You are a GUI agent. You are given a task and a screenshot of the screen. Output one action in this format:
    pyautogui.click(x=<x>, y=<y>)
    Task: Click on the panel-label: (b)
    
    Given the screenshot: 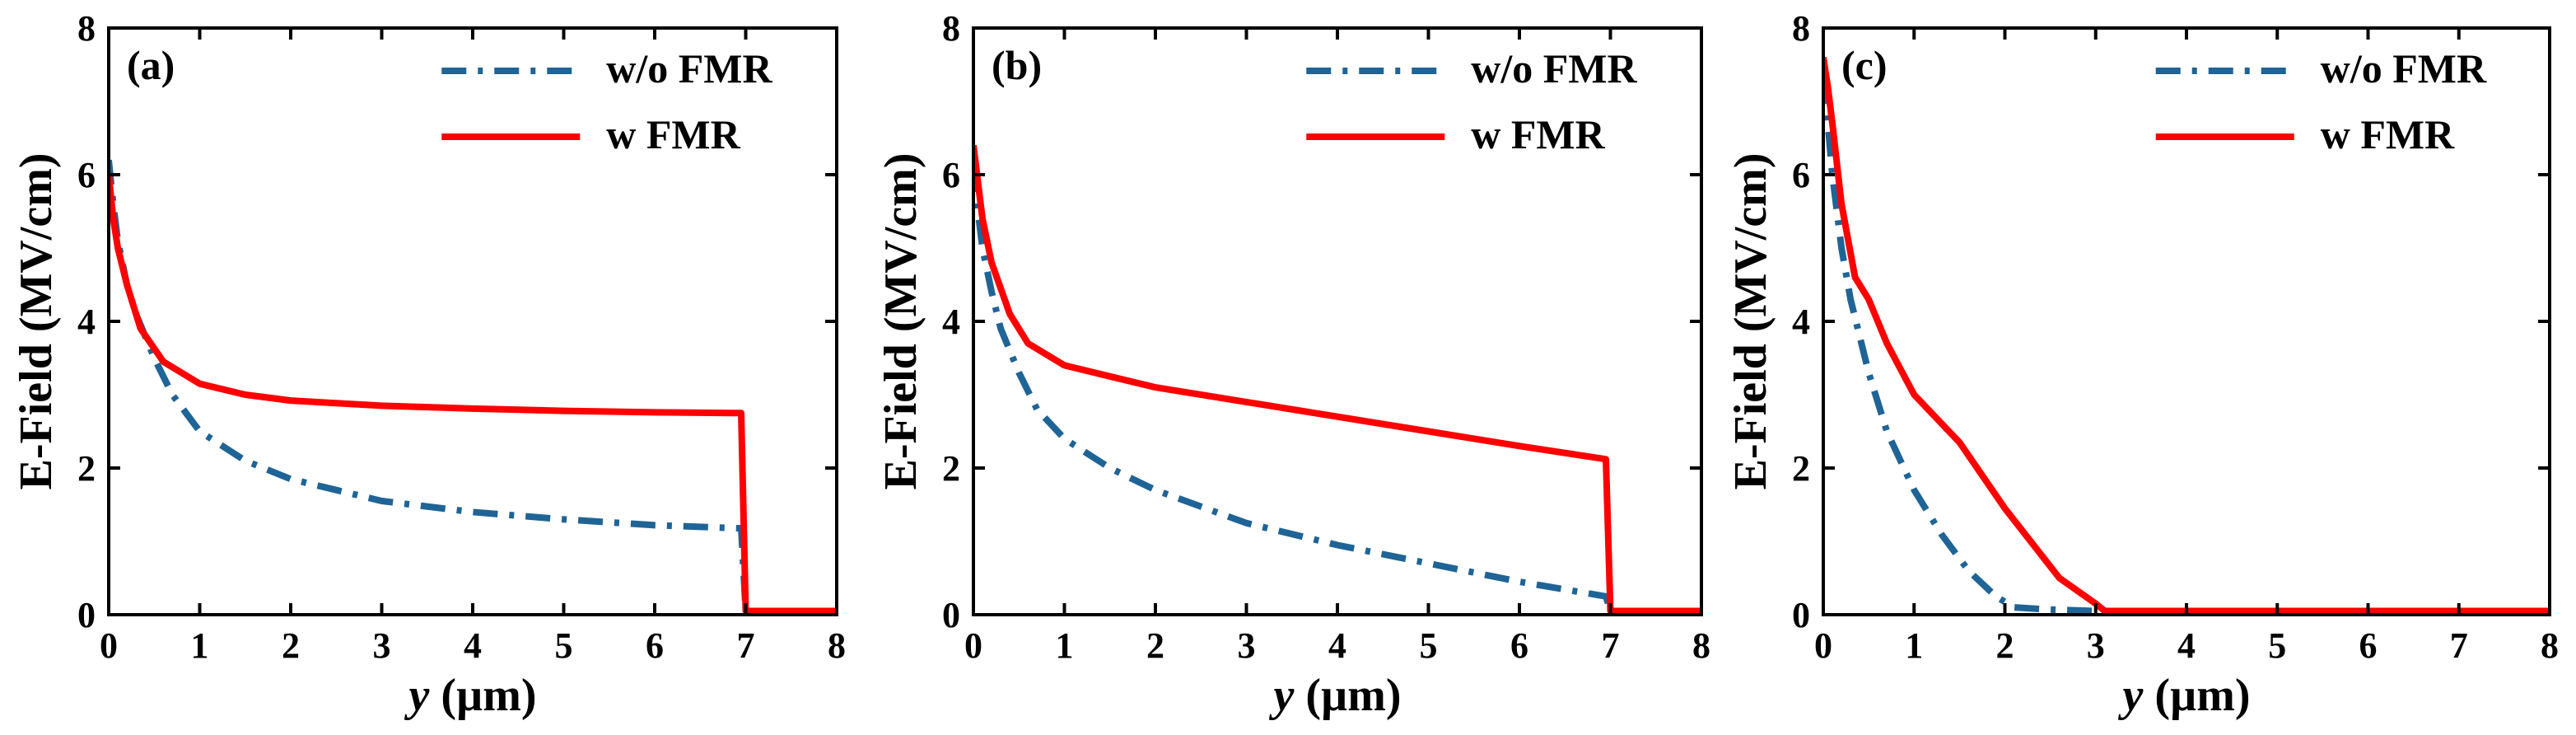 What is the action you would take?
    pyautogui.click(x=1017, y=65)
    